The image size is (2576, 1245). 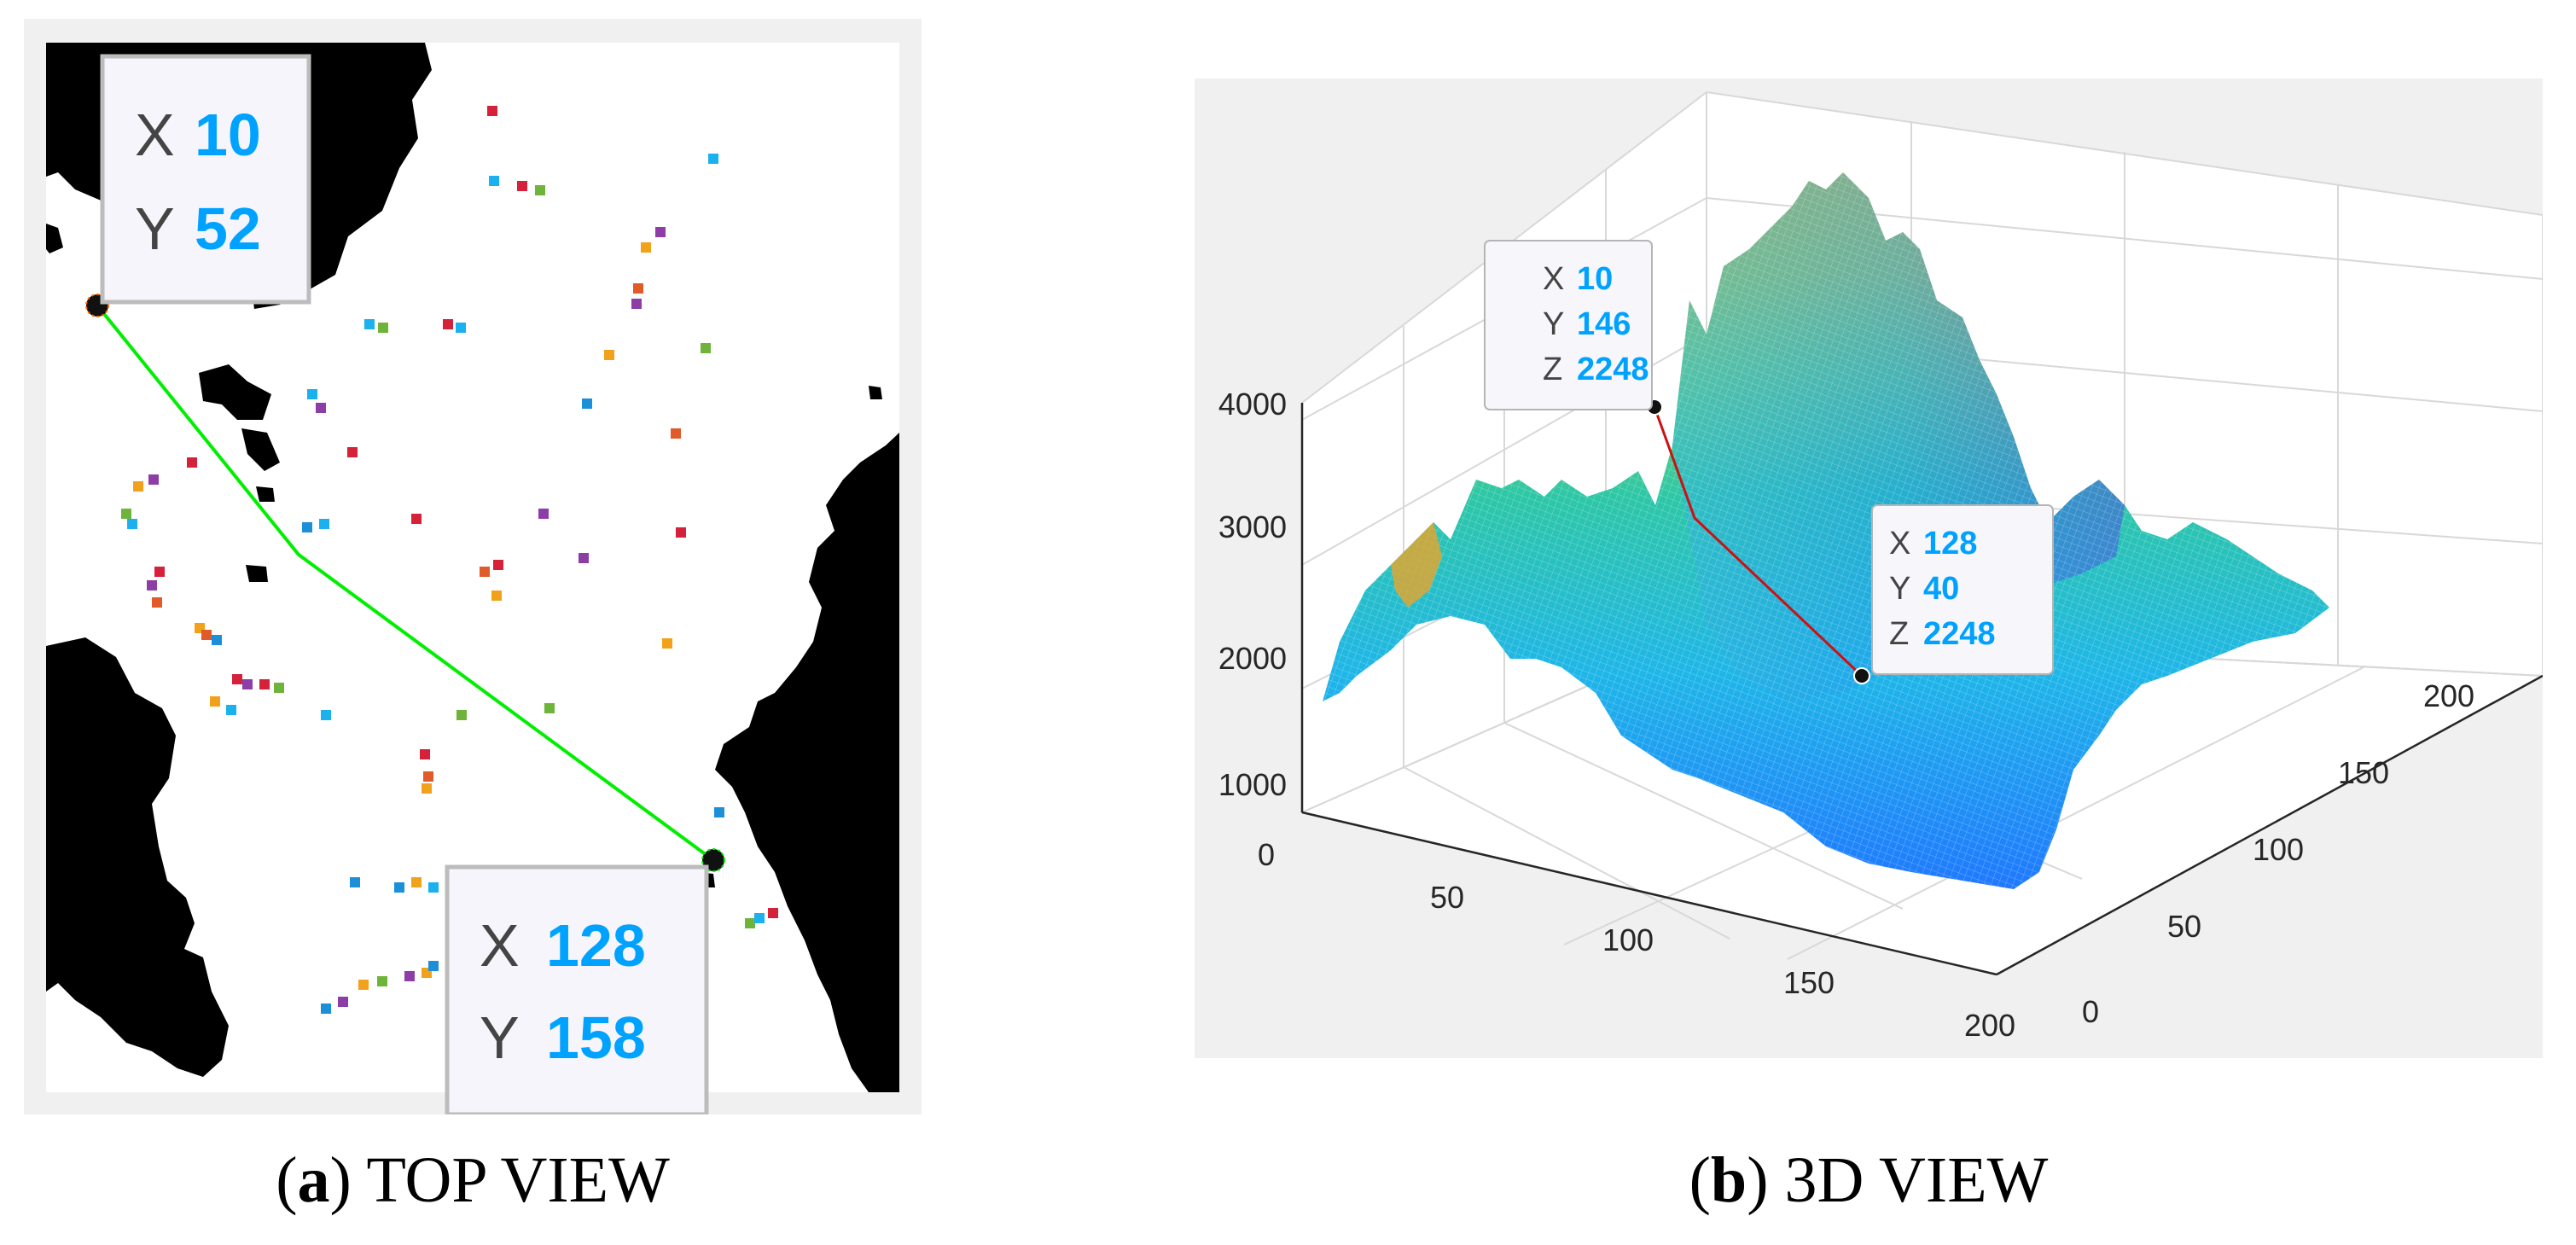 I want to click on tooltip-3d-start: X 10 Y 146 Z 2248, so click(x=1568, y=325).